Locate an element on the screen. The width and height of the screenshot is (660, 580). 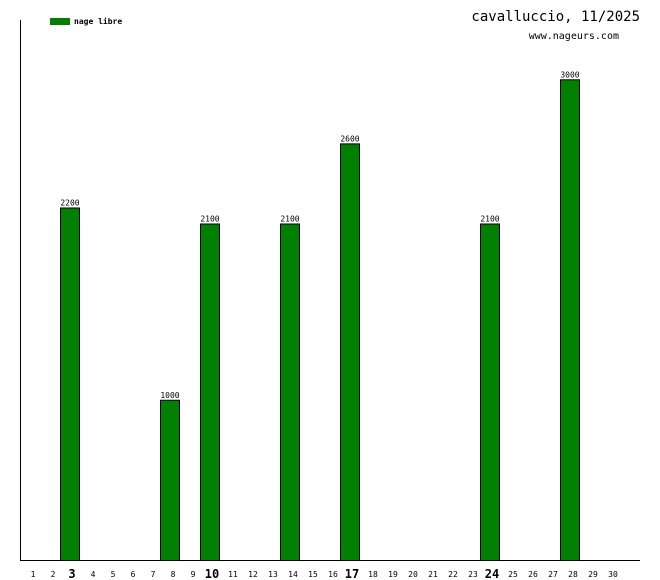
x-tick-label: 16 is located at coordinates (333, 574).